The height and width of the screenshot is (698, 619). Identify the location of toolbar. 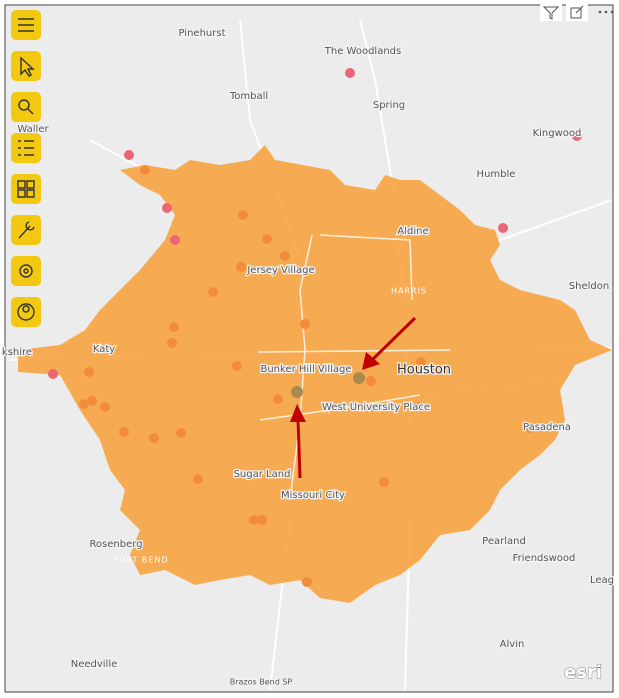
(26, 168).